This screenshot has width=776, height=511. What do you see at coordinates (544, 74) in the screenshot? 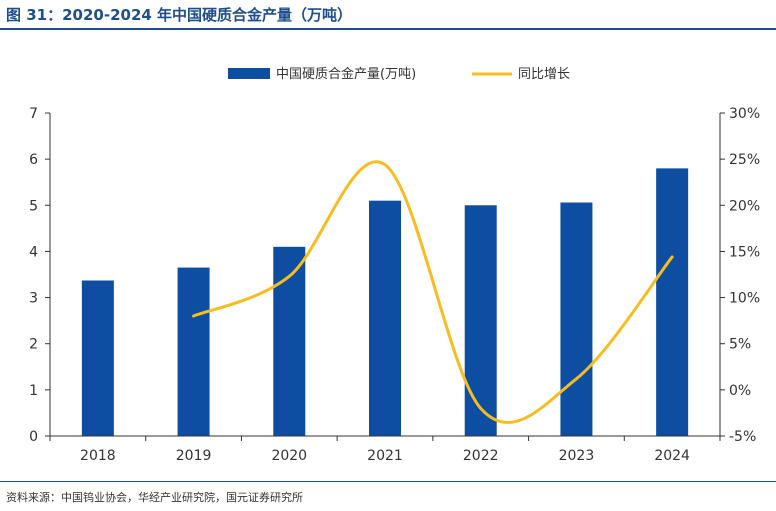
I see `legend-label-line: 同比增长` at bounding box center [544, 74].